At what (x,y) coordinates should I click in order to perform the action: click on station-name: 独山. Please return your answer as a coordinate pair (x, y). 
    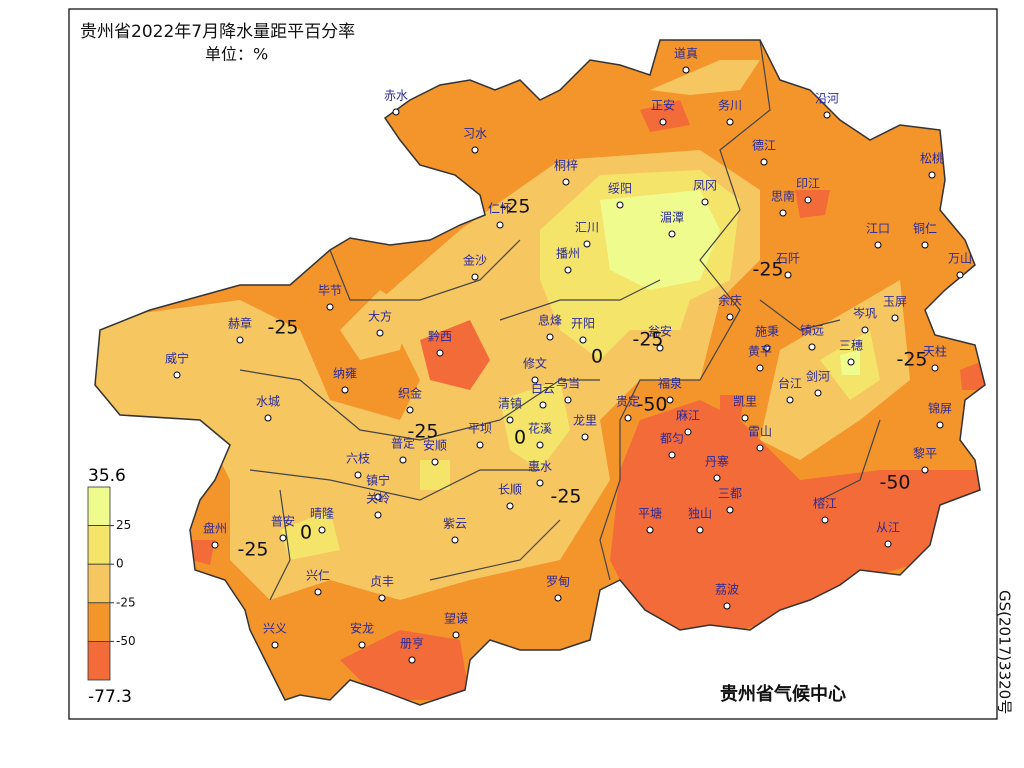
    Looking at the image, I should click on (700, 514).